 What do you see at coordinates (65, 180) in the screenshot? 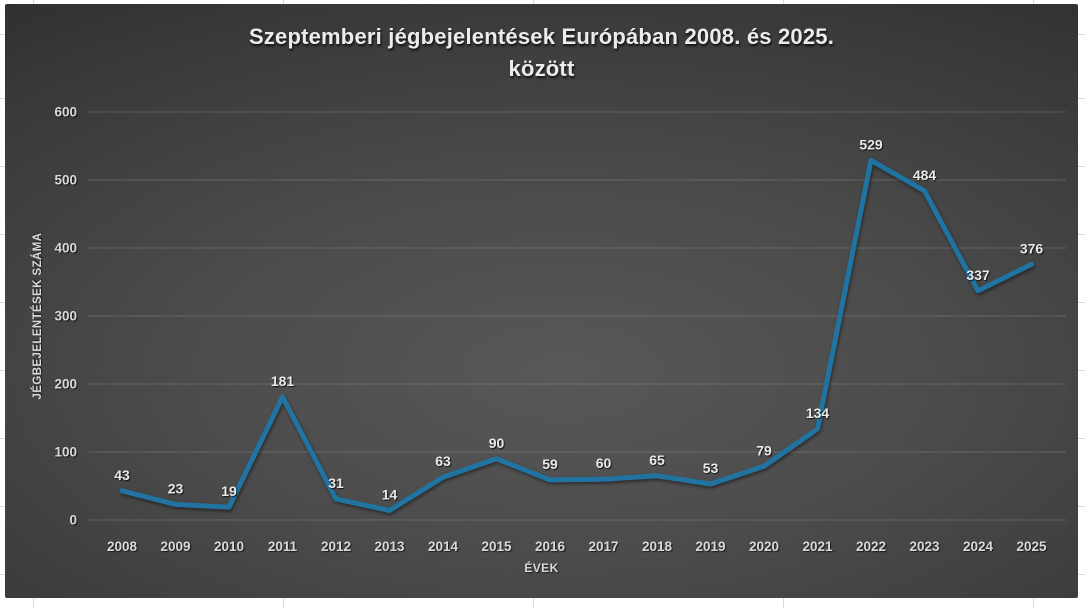
I see `y-tick-label: 500` at bounding box center [65, 180].